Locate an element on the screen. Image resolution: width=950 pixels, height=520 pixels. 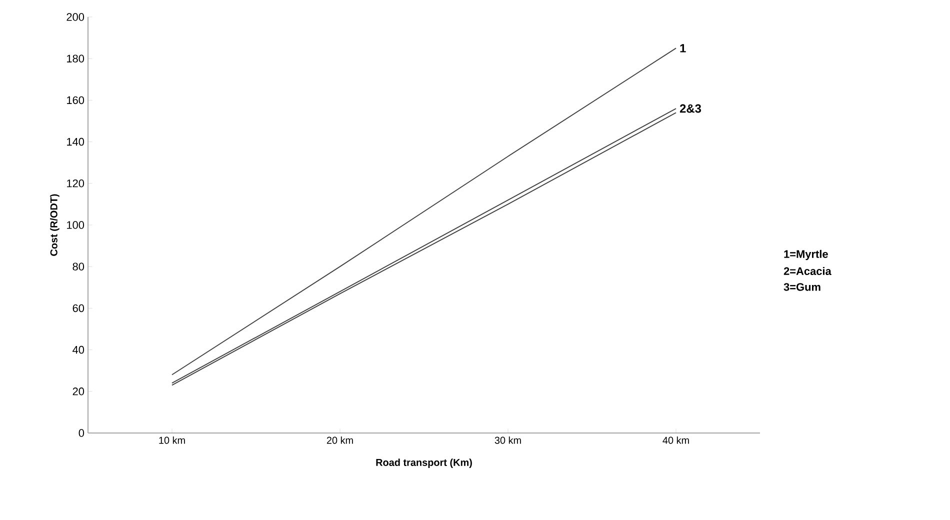
annotation: 1 is located at coordinates (683, 48).